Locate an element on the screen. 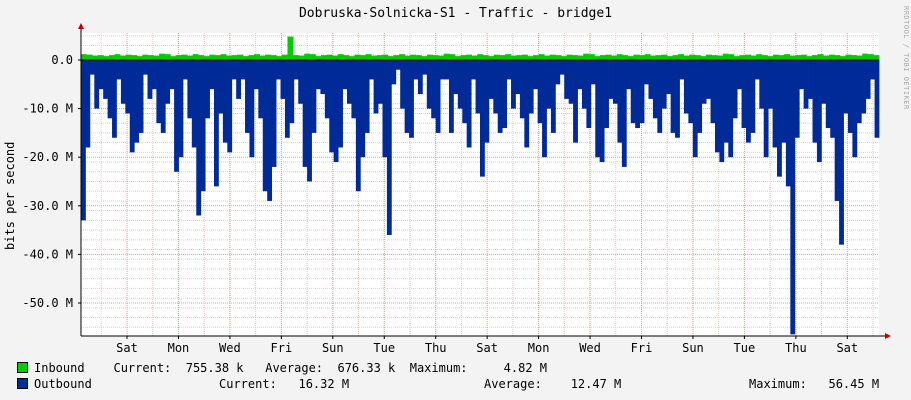 The height and width of the screenshot is (400, 911). x-tick-label: Mon is located at coordinates (539, 348).